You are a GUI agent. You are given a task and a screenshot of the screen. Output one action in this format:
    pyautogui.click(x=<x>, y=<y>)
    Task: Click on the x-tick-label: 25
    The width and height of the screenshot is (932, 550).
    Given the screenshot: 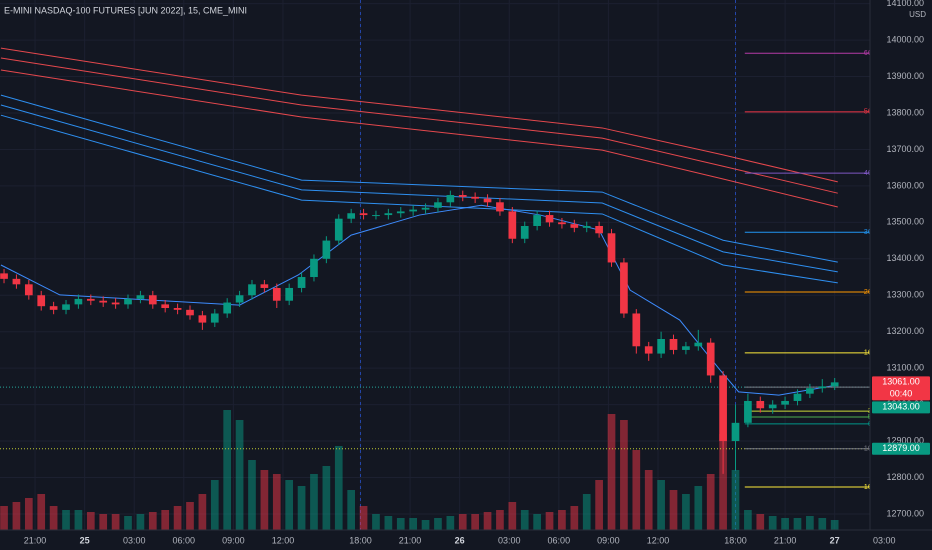 What is the action you would take?
    pyautogui.click(x=85, y=540)
    